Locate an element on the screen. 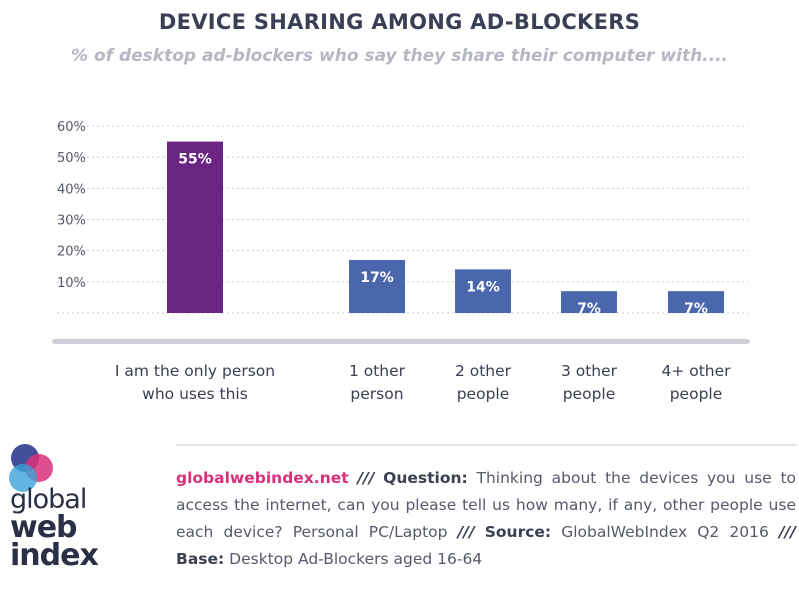 This screenshot has height=608, width=799. y-tick-label: 60% is located at coordinates (71, 127).